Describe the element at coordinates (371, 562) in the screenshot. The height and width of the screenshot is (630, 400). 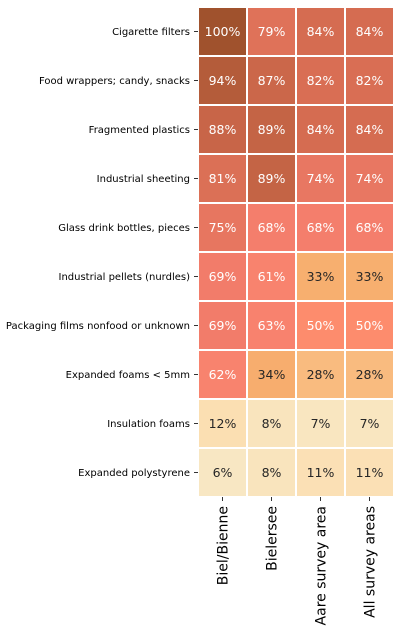
I see `column-label: All survey areas` at that location.